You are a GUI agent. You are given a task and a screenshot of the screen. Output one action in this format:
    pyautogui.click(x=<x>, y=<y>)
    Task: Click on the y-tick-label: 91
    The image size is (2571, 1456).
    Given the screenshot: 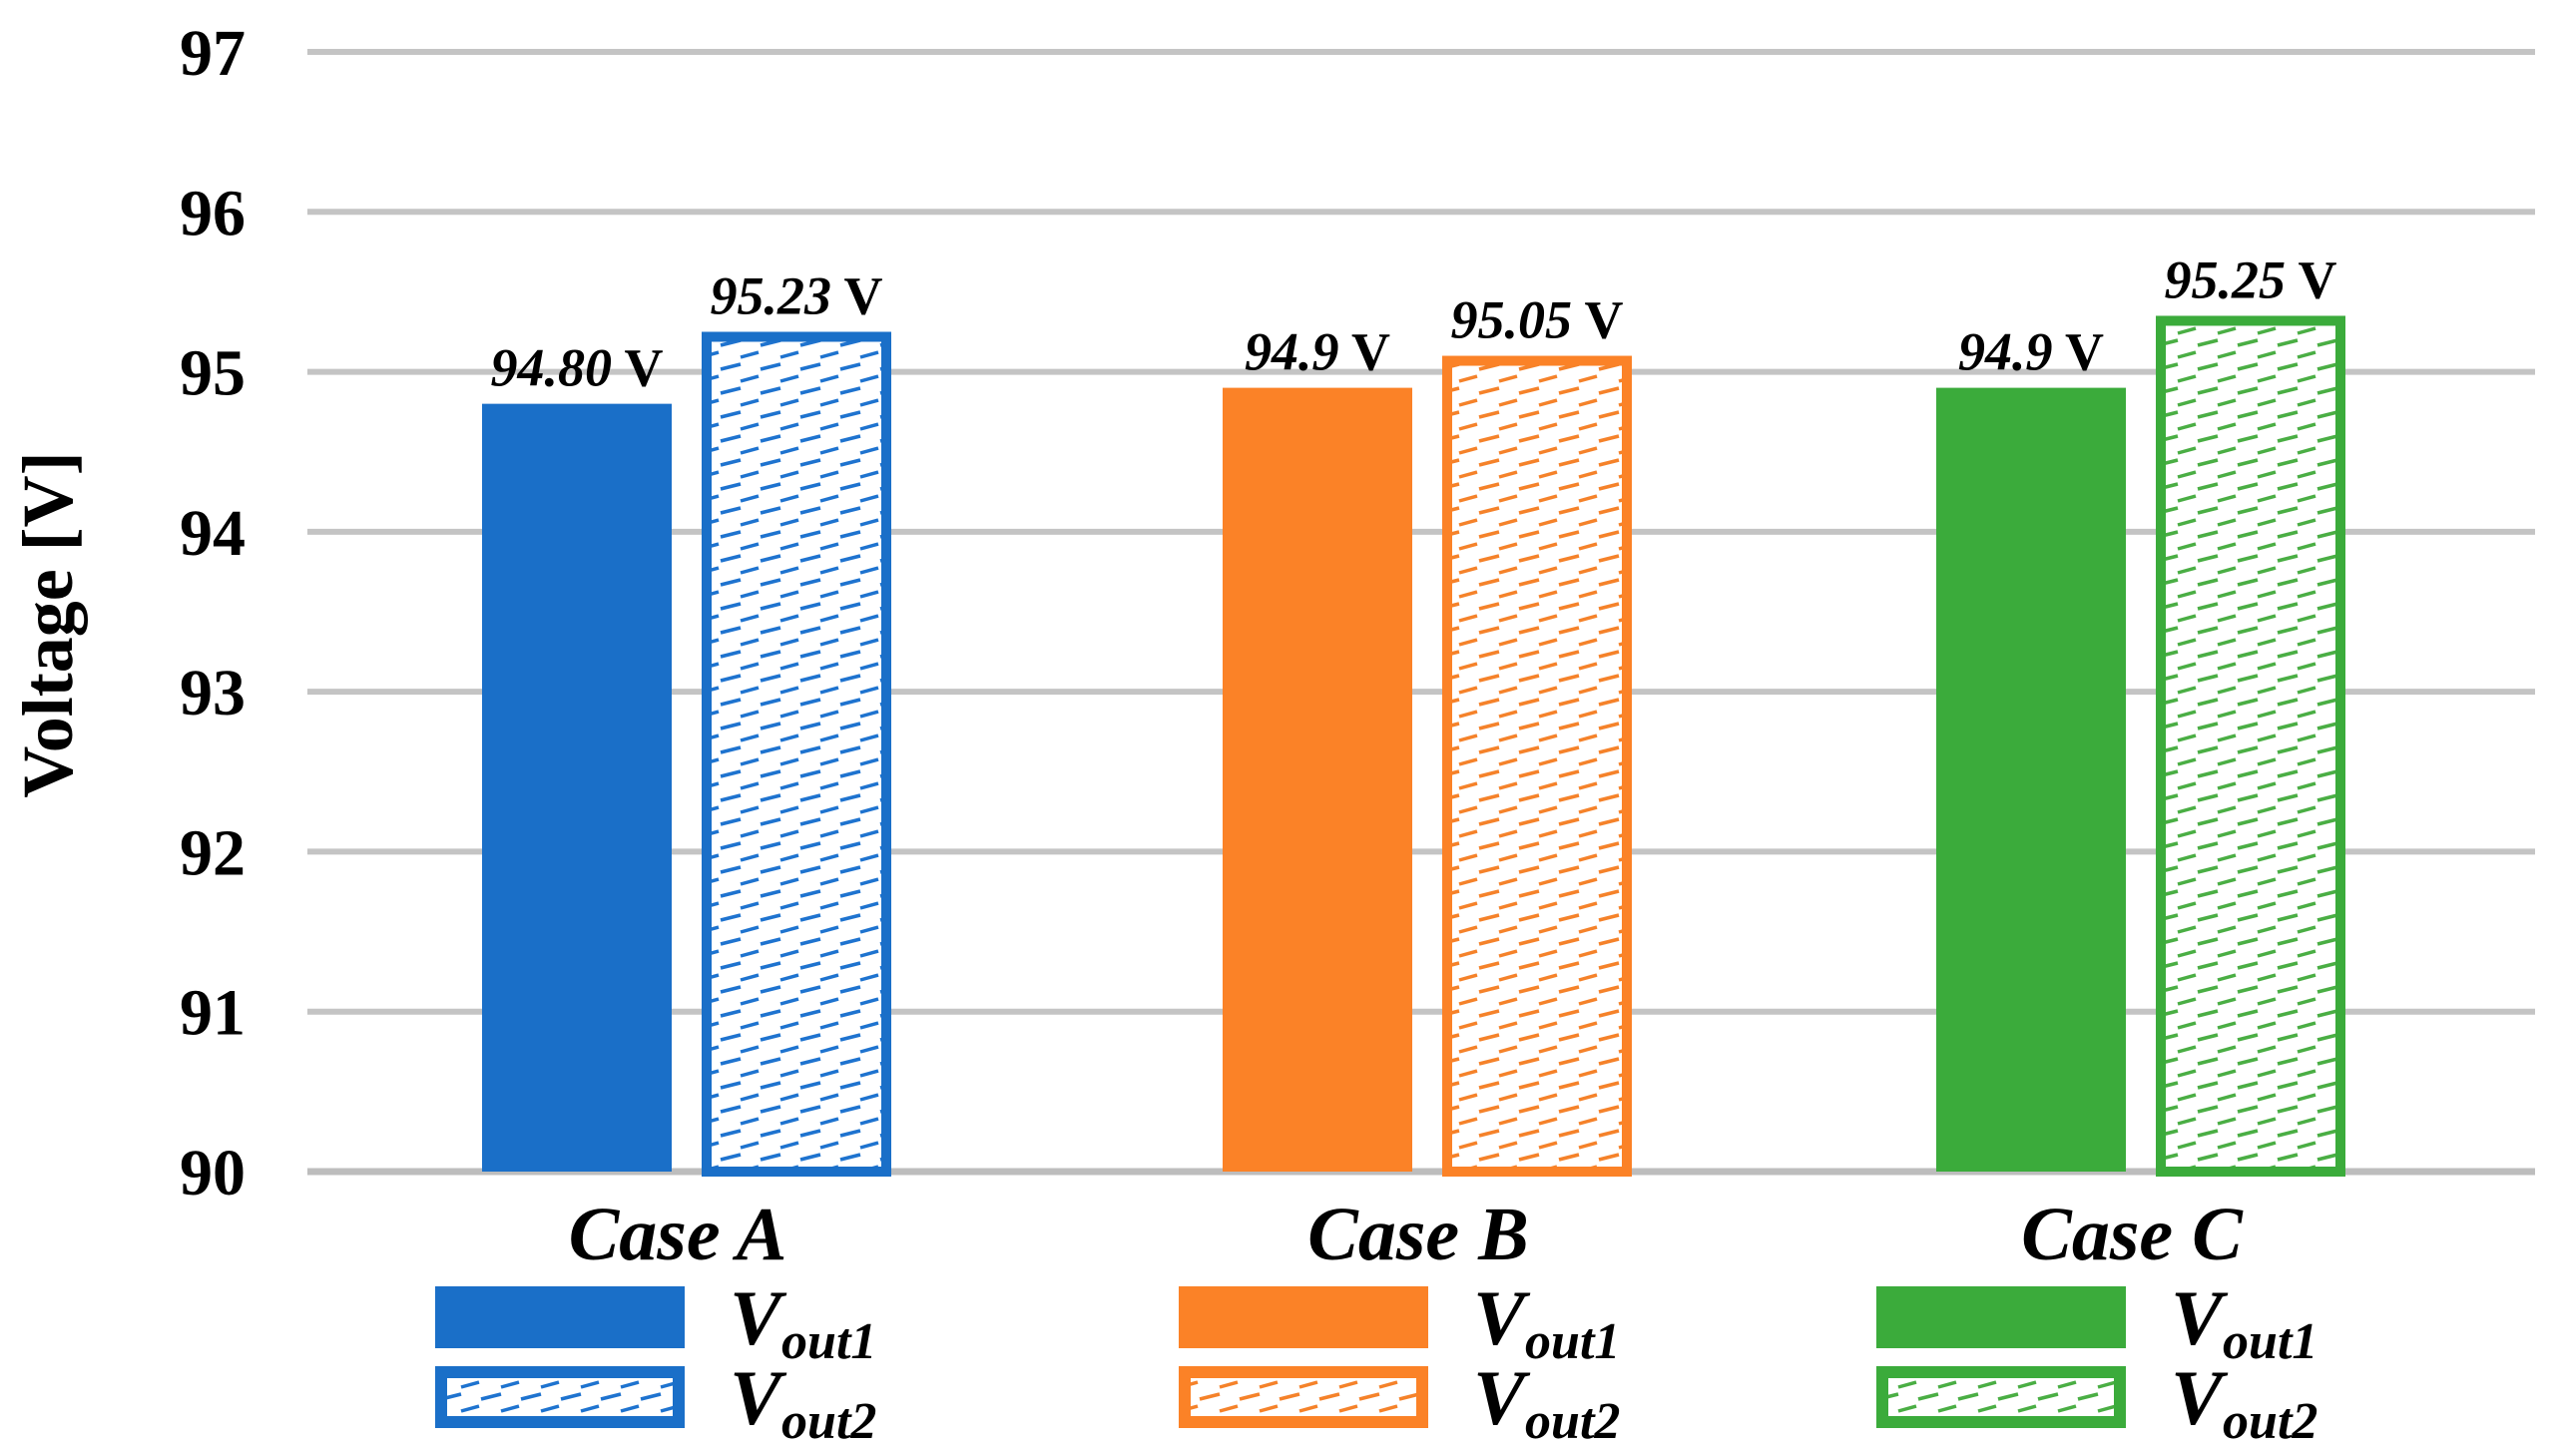 What is the action you would take?
    pyautogui.click(x=213, y=1013)
    